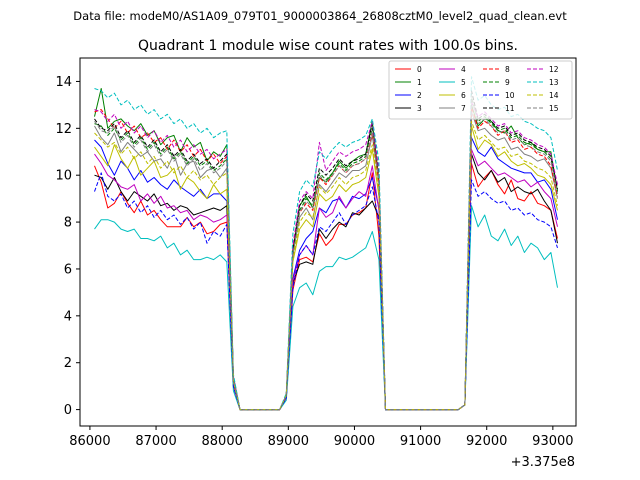 The width and height of the screenshot is (640, 480). I want to click on y-tick-label: 12, so click(63, 129).